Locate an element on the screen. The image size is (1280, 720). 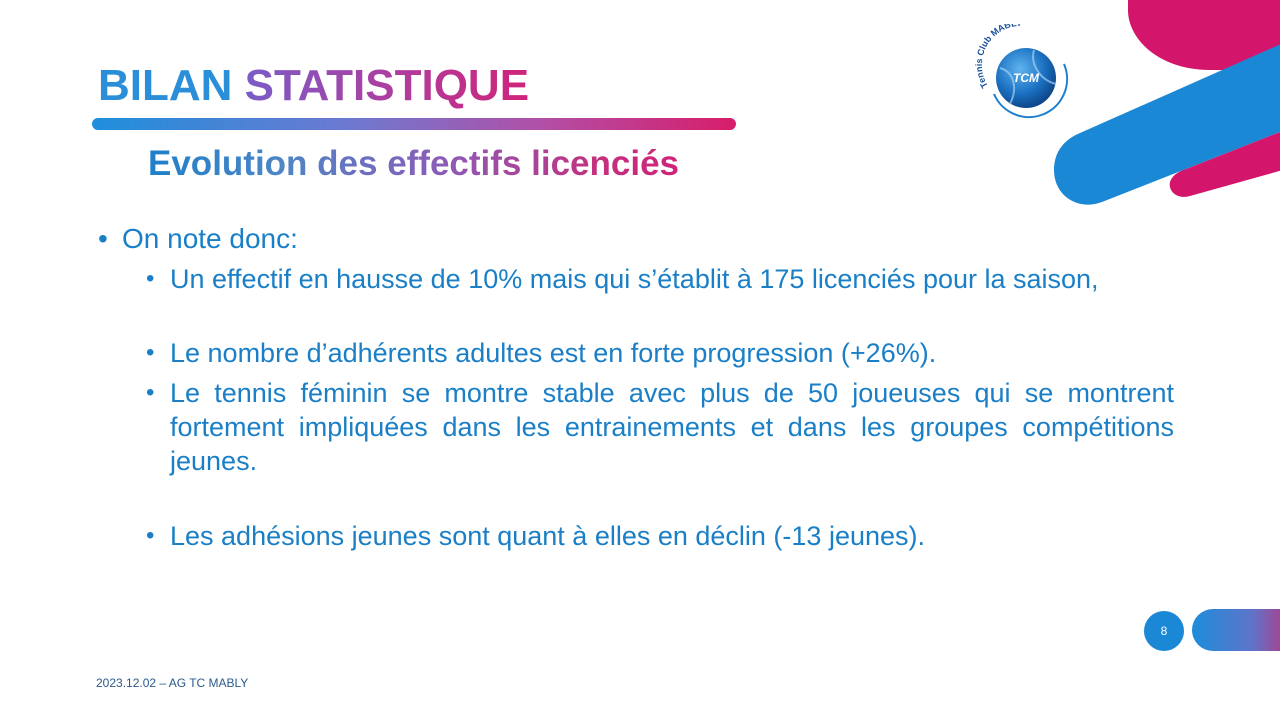
deco-magenta-stripe is located at coordinates (1224, 164).